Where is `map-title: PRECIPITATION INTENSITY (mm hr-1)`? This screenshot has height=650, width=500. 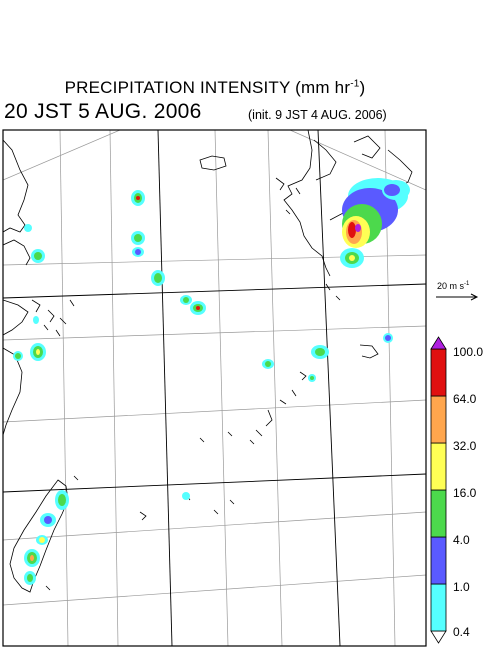
map-title: PRECIPITATION INTENSITY (mm hr-1) is located at coordinates (215, 88).